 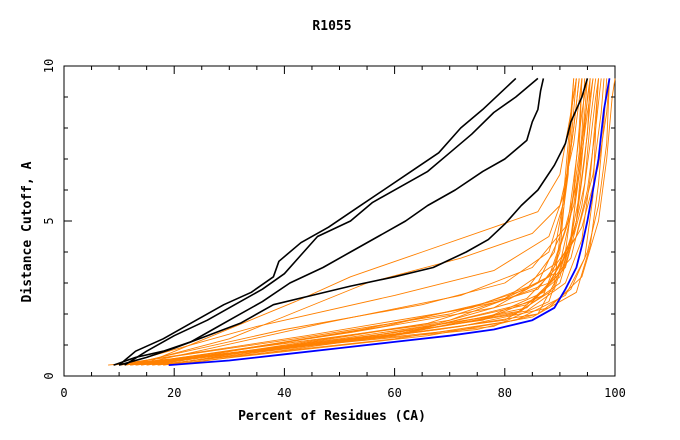 I want to click on y-axis-label: Distance Cutoff, A, so click(x=27, y=231).